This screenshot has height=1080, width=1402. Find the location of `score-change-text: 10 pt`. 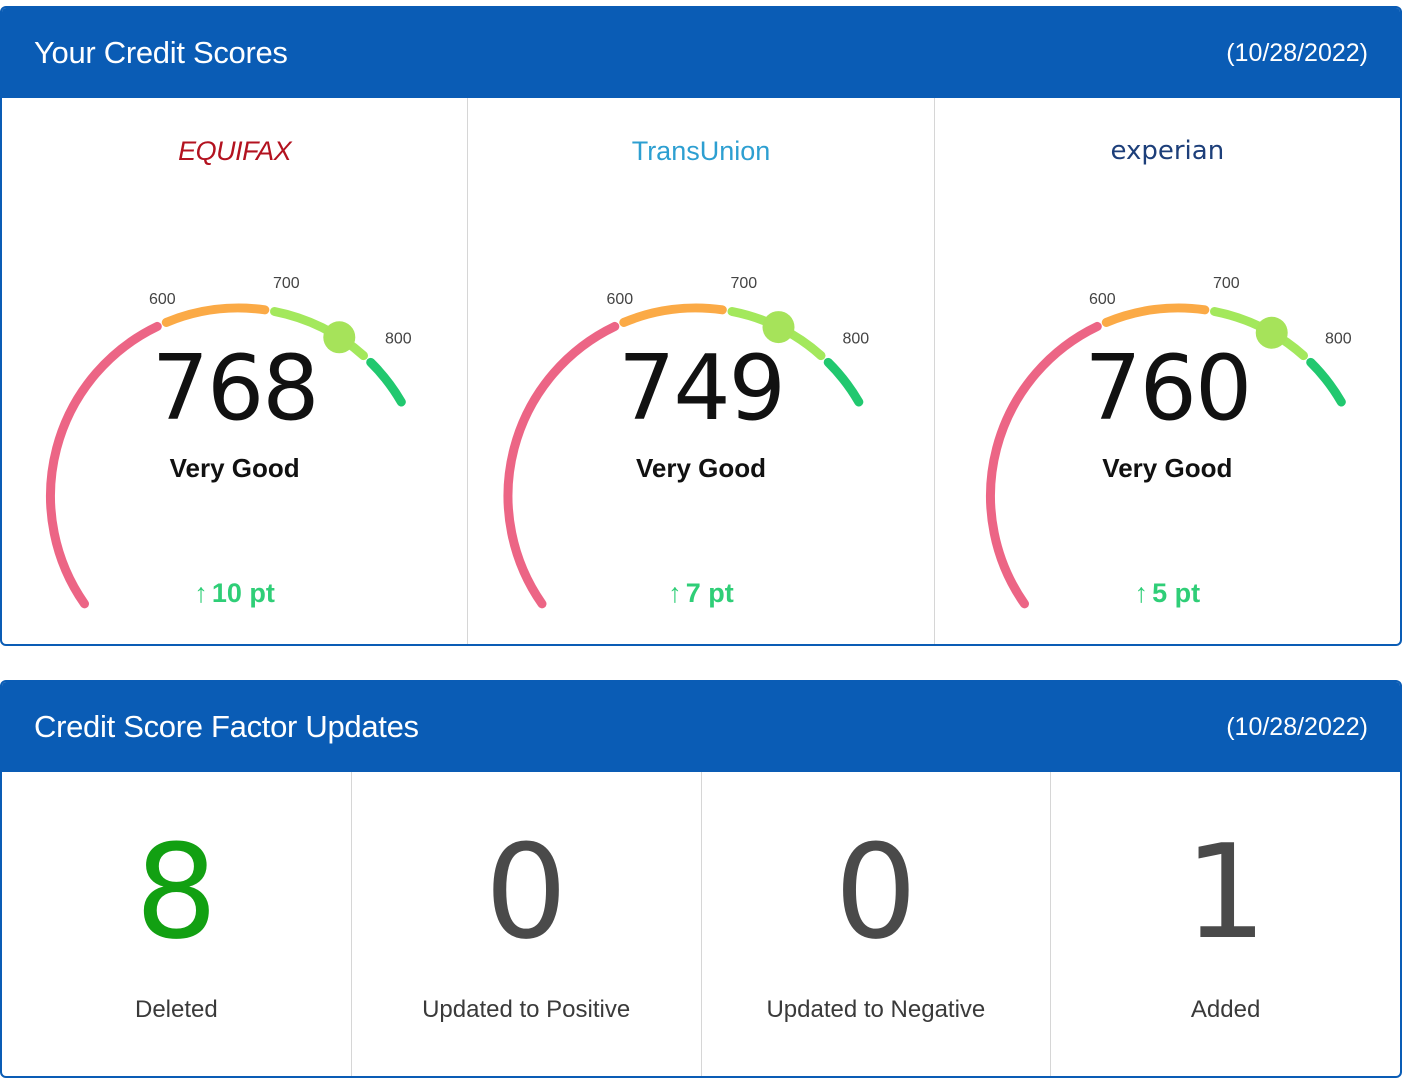

score-change-text: 10 pt is located at coordinates (243, 593).